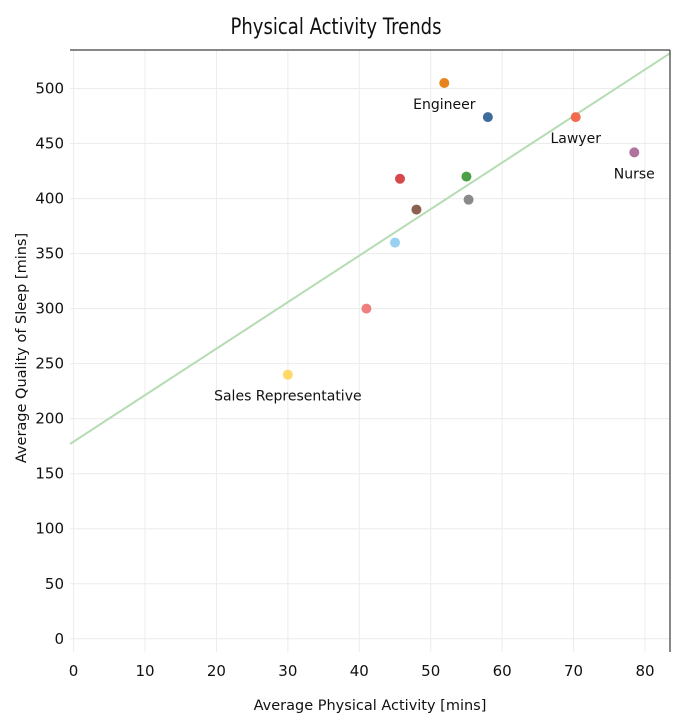 This screenshot has height=723, width=700. Describe the element at coordinates (216, 671) in the screenshot. I see `x-tick-label: 20` at that location.